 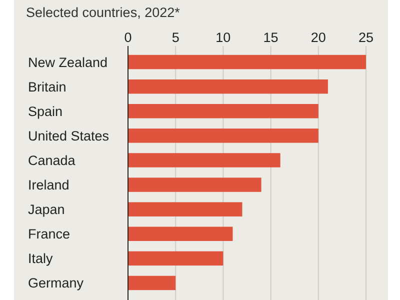 What do you see at coordinates (41, 258) in the screenshot?
I see `y-tick-label: Italy` at bounding box center [41, 258].